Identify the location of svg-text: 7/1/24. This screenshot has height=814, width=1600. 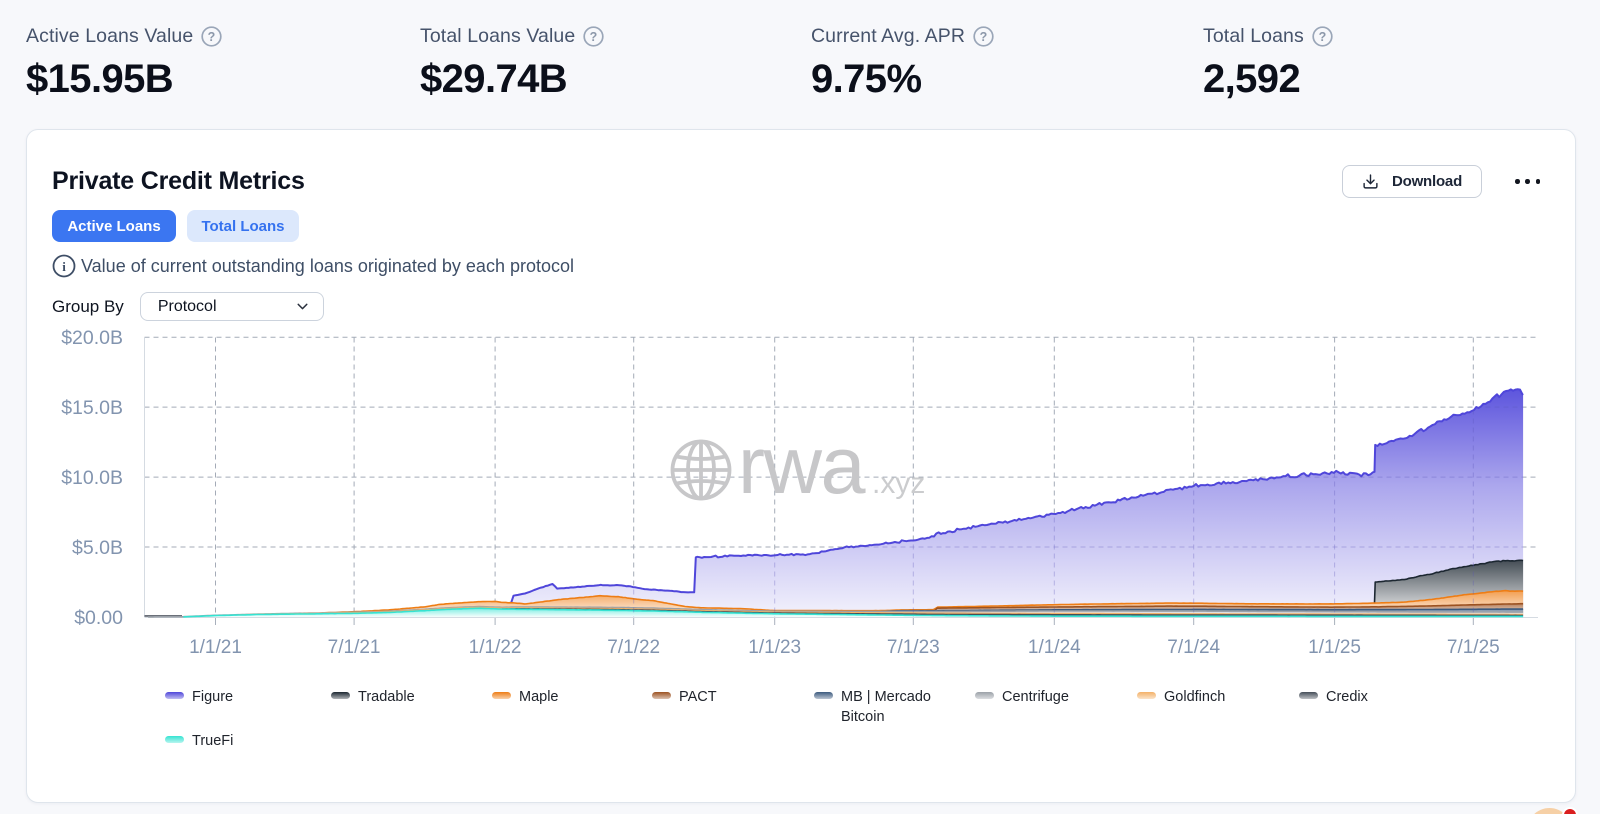
(1193, 647).